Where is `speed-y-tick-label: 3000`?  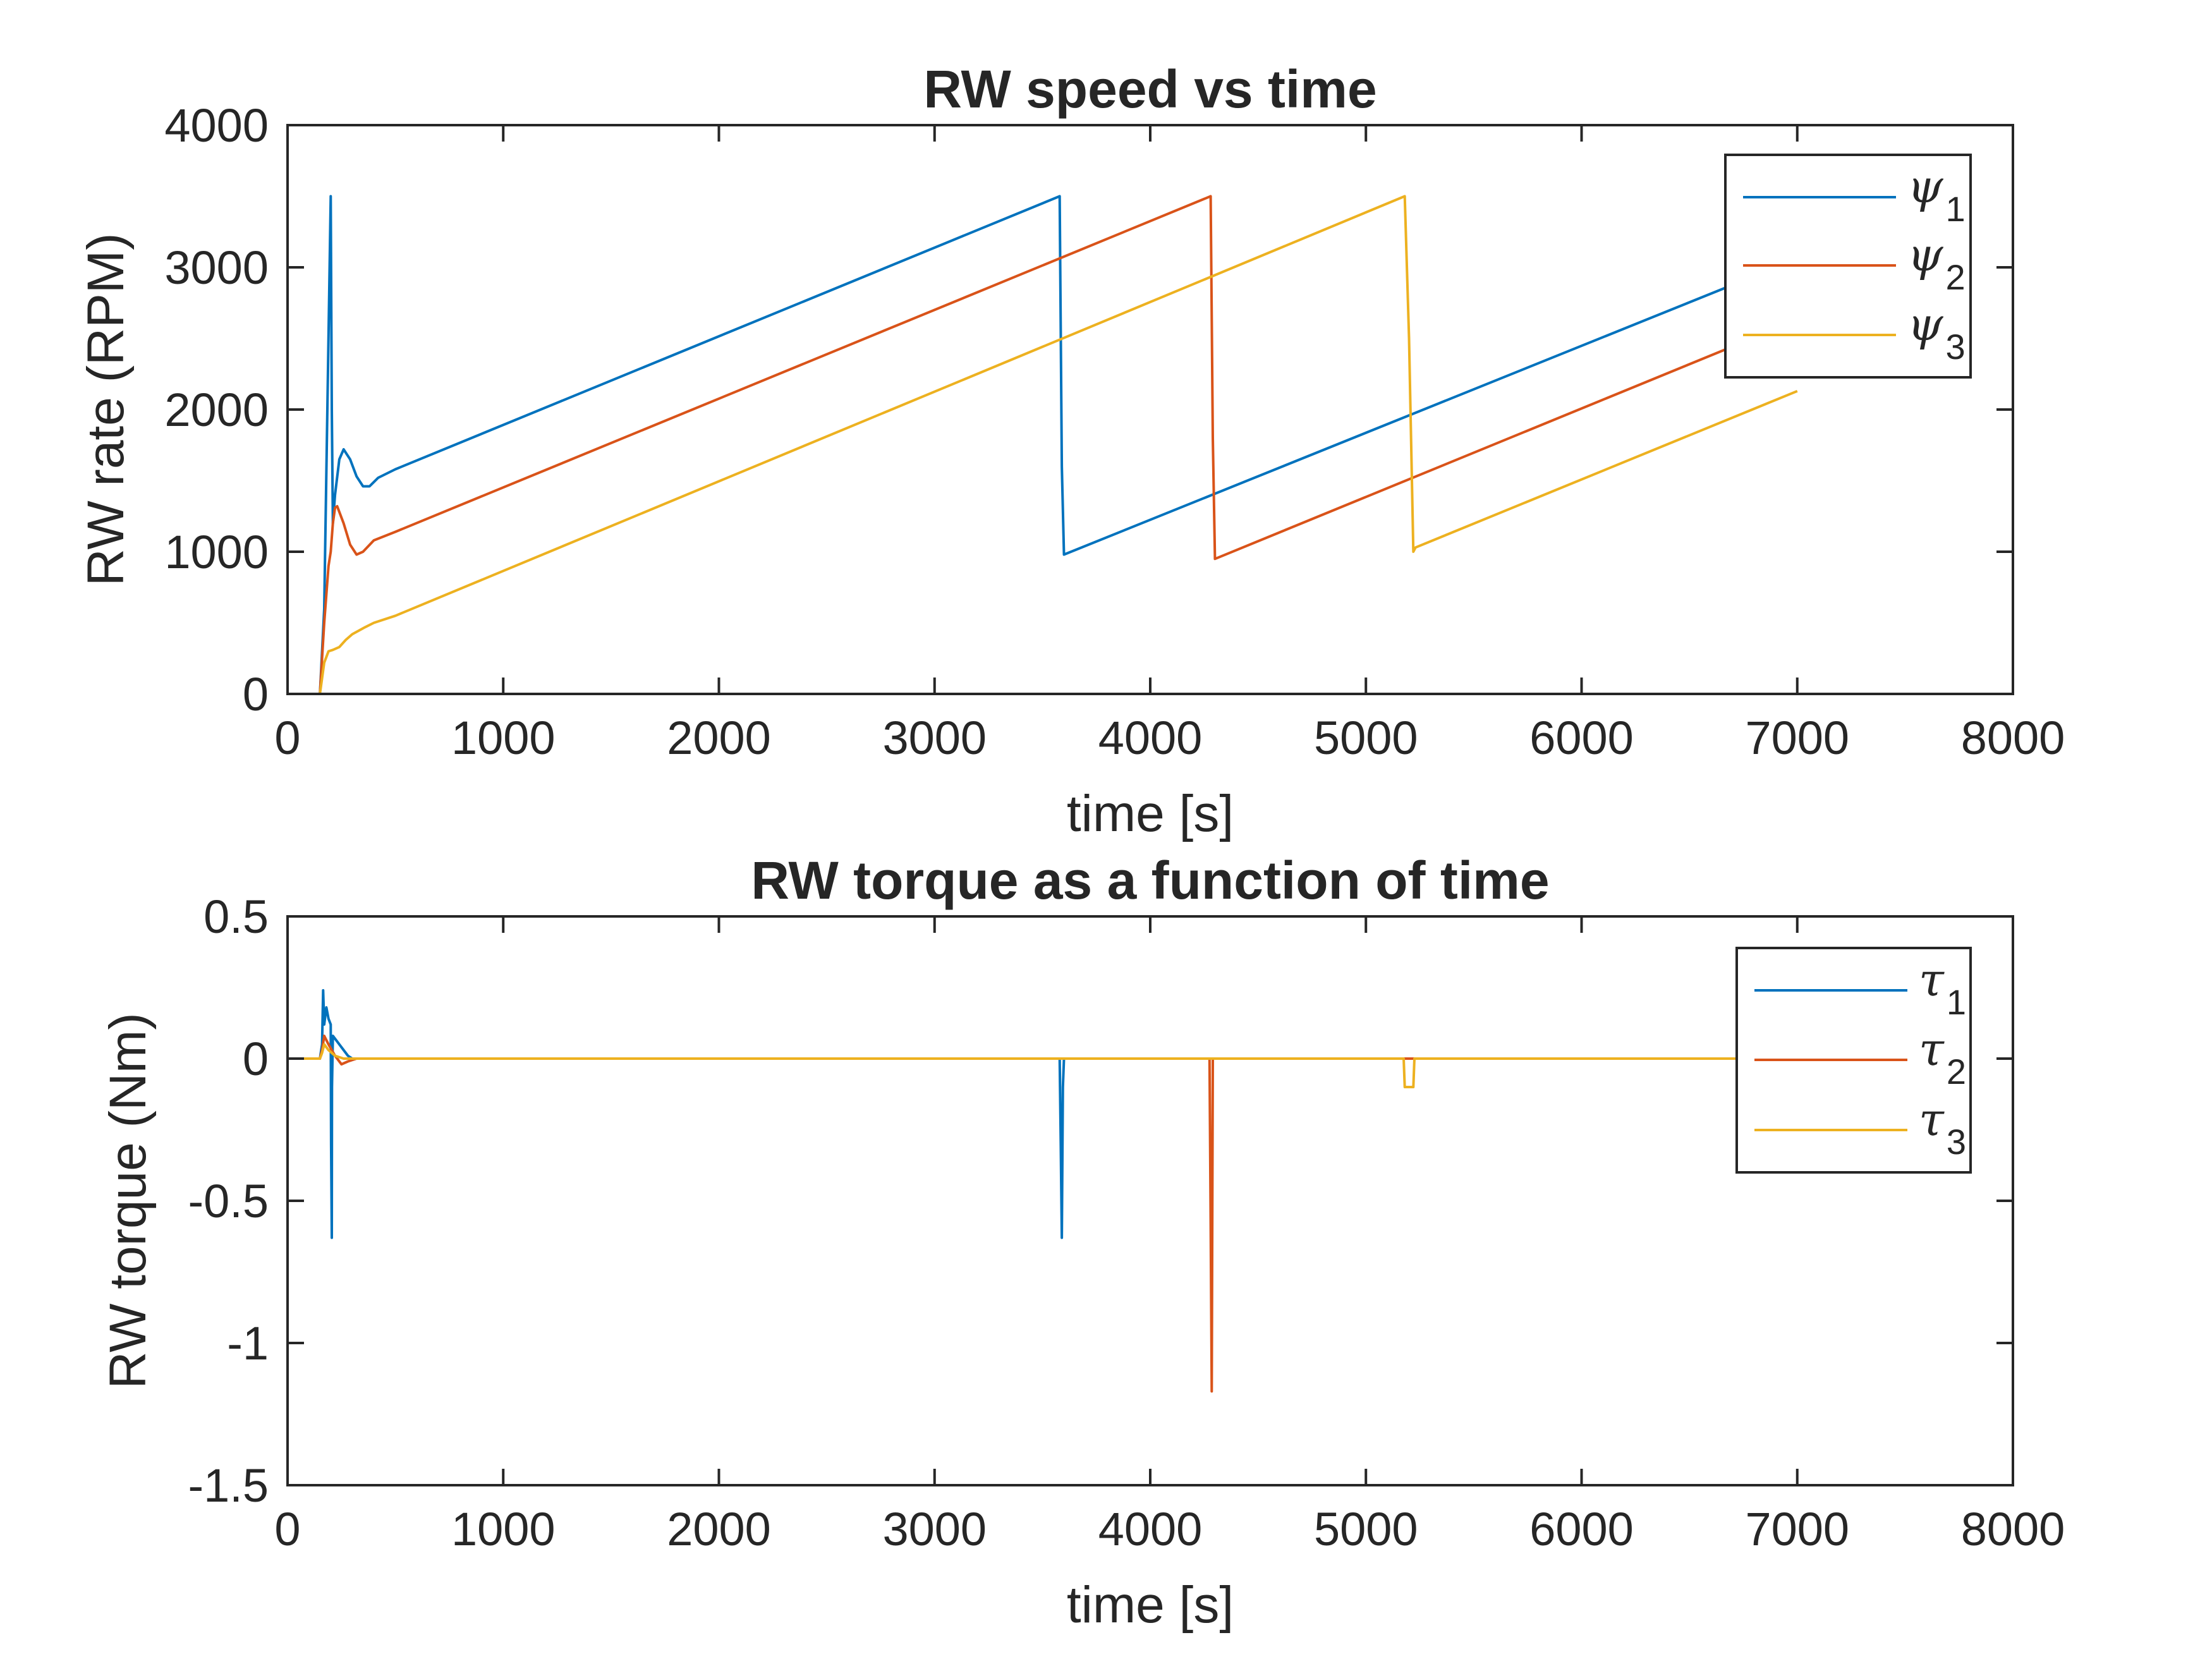 speed-y-tick-label: 3000 is located at coordinates (216, 267).